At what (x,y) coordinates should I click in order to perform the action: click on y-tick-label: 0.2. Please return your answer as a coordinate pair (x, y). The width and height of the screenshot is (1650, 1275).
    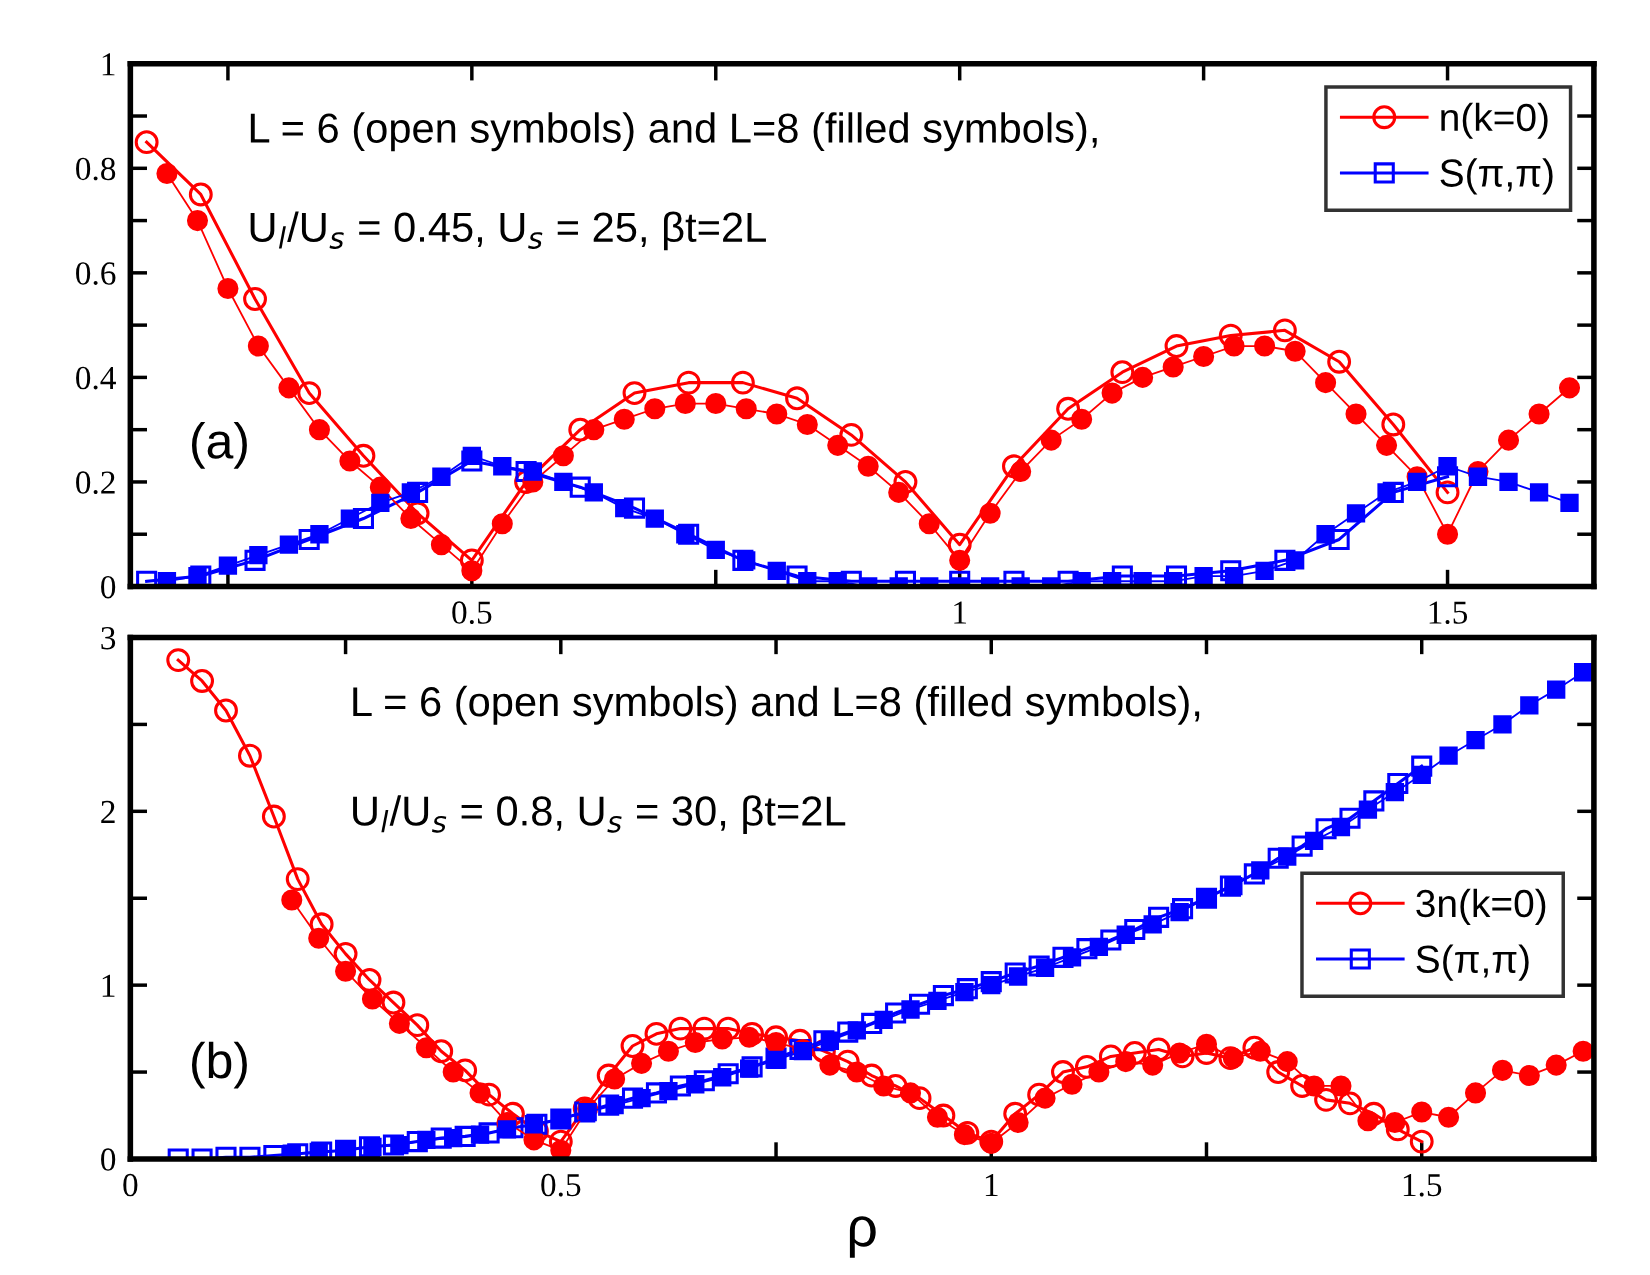
    Looking at the image, I should click on (95, 482).